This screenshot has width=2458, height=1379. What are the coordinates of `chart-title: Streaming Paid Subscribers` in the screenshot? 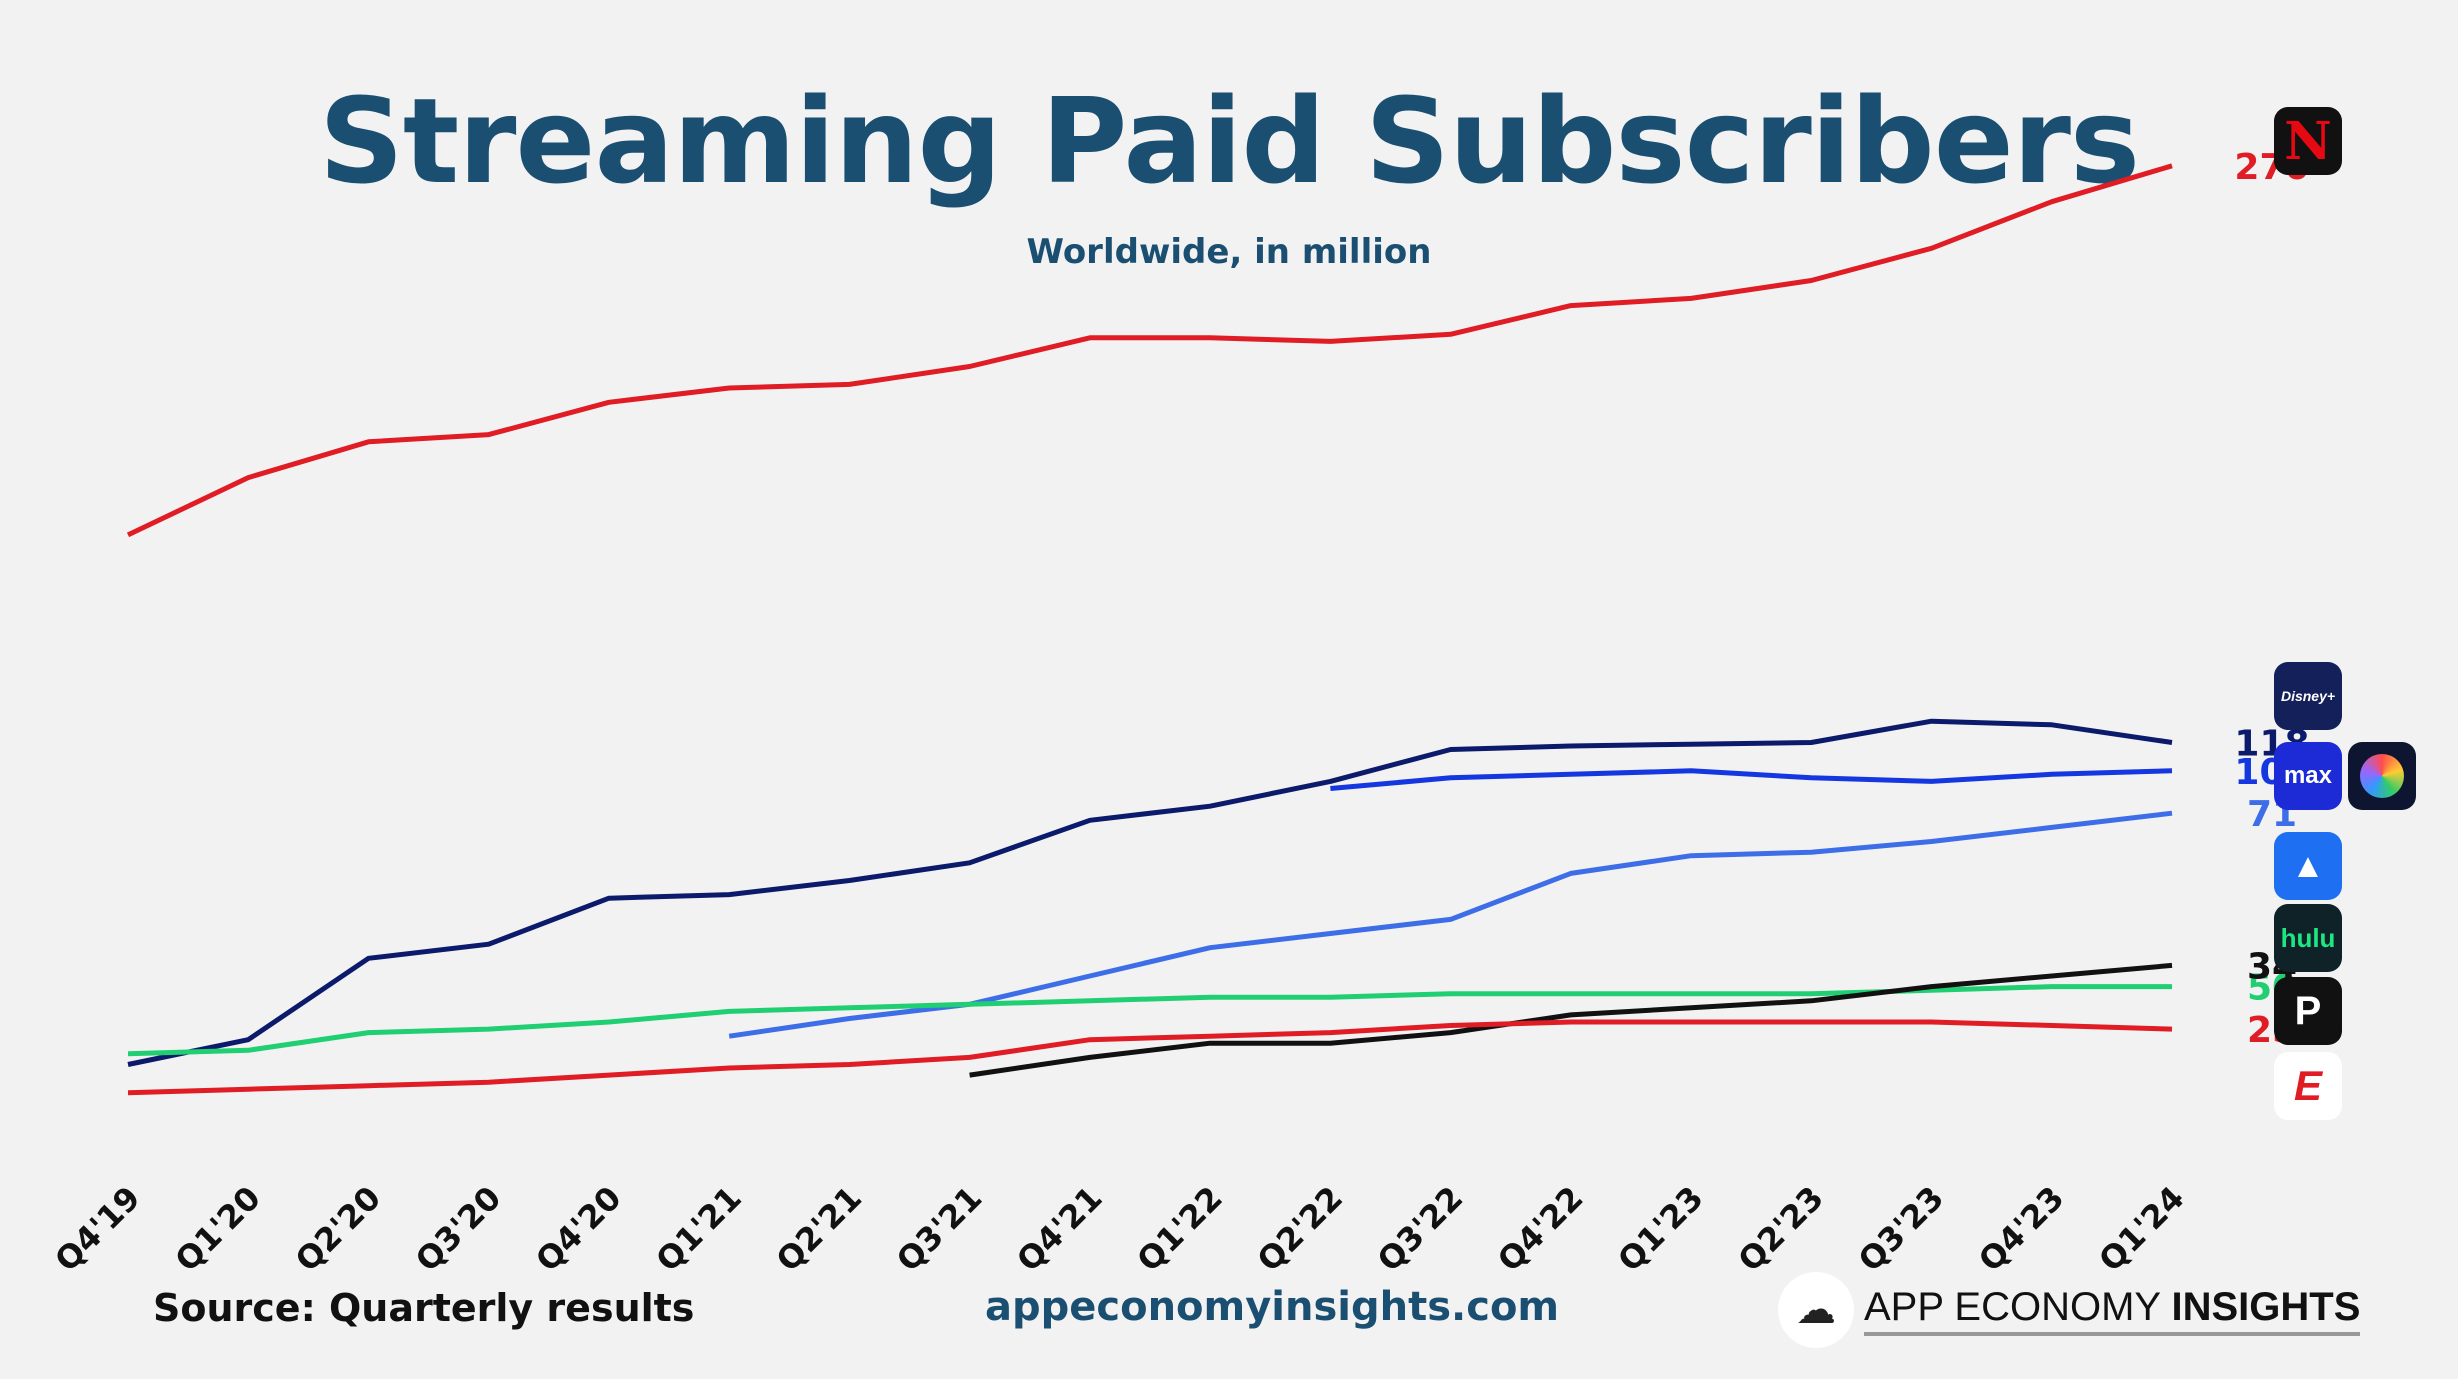 It's located at (1229, 141).